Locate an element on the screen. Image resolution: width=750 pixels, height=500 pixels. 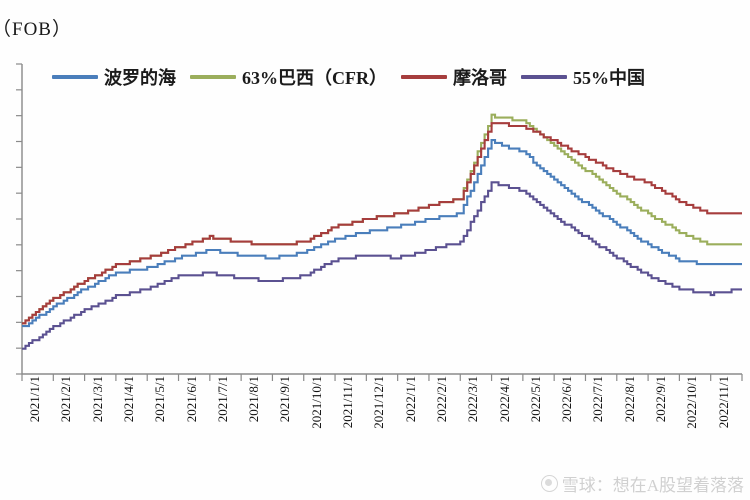
x-tick-label: 2022/8/1 is located at coordinates (629, 399).